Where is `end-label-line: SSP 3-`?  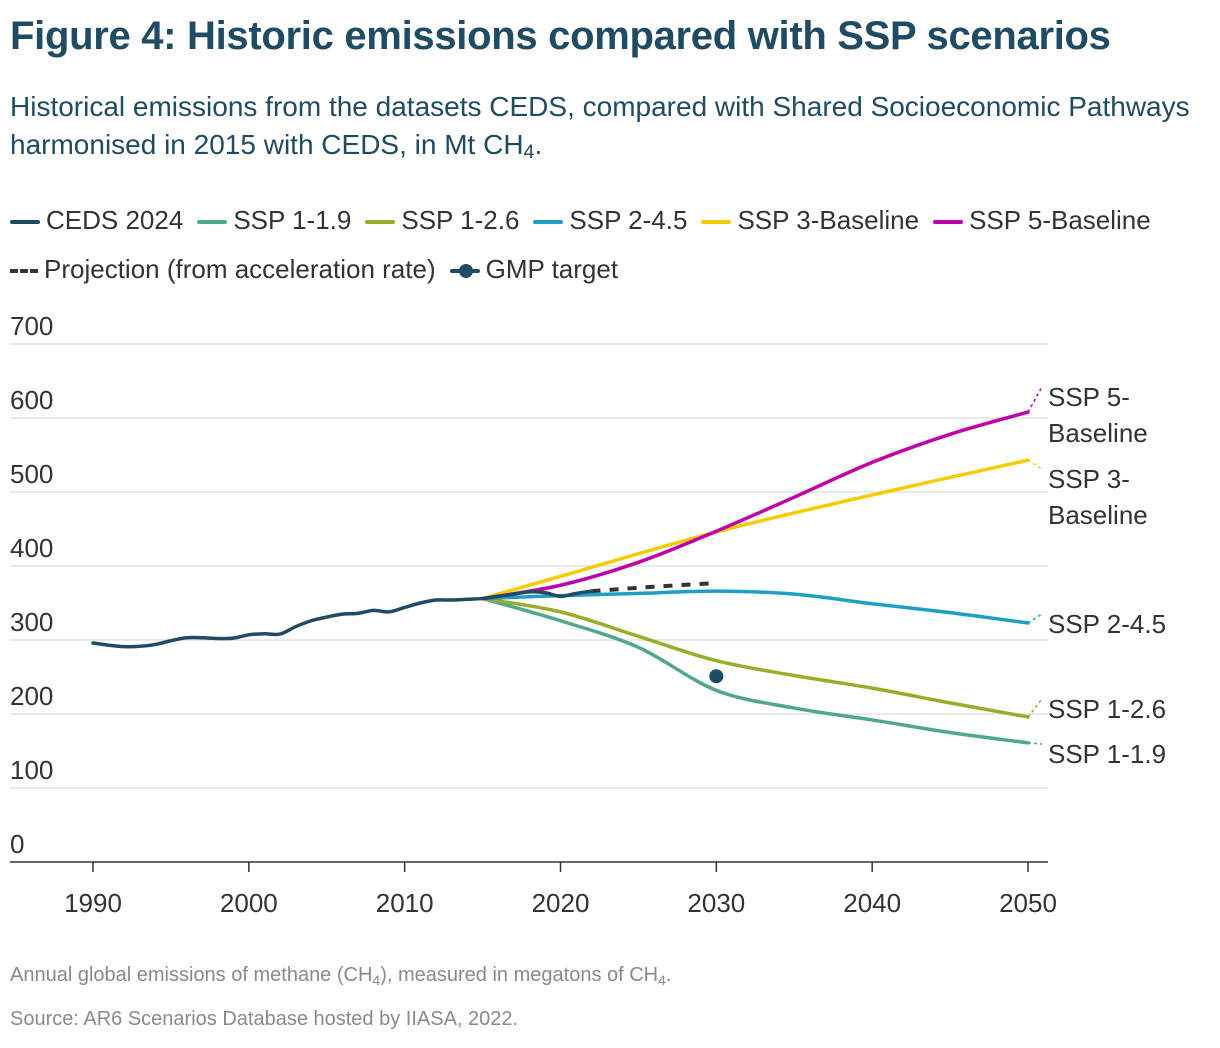
end-label-line: SSP 3- is located at coordinates (1089, 479).